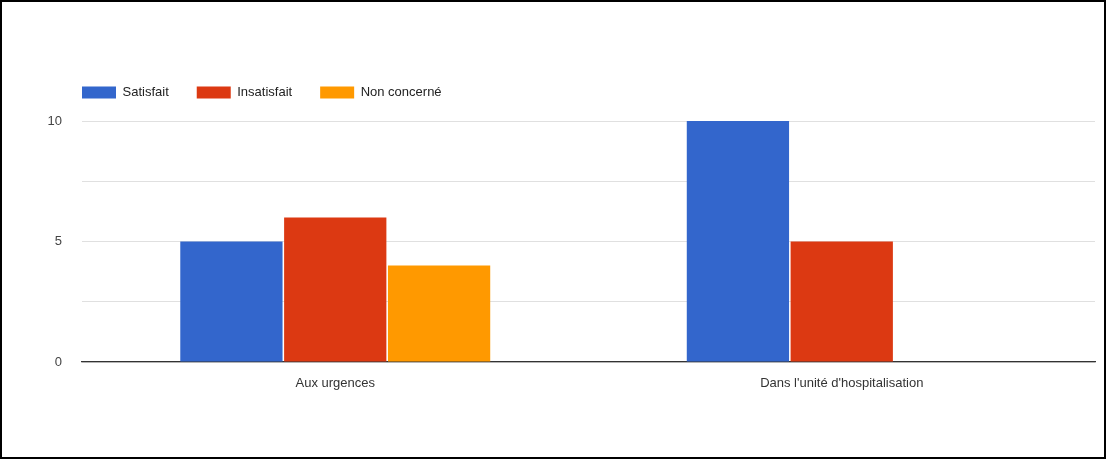 This screenshot has width=1106, height=459. Describe the element at coordinates (58, 361) in the screenshot. I see `y-tick-label: 0` at that location.